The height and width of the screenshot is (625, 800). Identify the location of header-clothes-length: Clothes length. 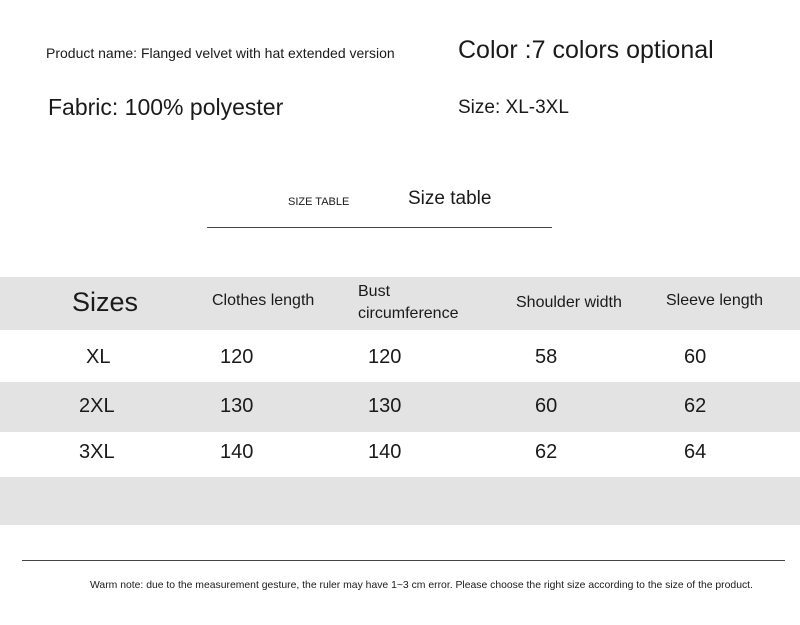
(263, 300).